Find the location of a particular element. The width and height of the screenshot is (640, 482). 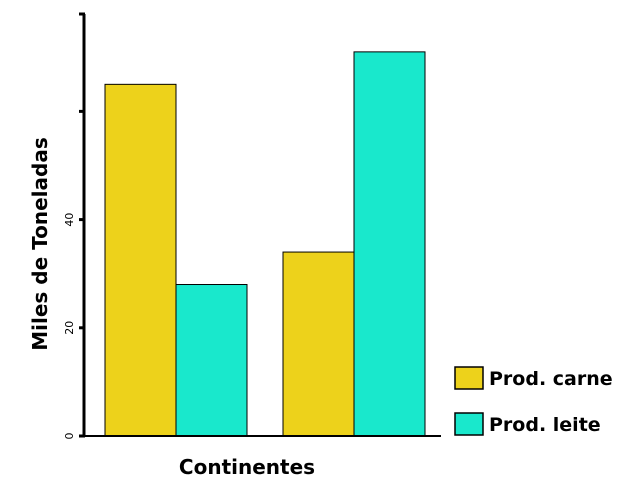

y-ticks-group: 0 20 40 is located at coordinates (74, 226).